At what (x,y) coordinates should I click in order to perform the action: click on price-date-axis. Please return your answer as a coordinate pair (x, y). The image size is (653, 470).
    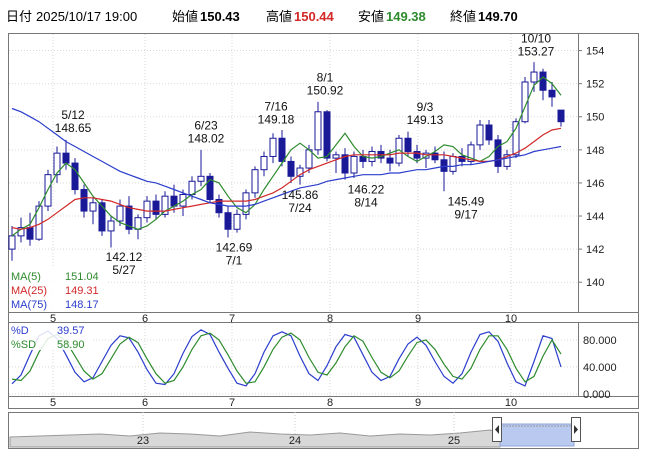
    Looking at the image, I should click on (323, 317).